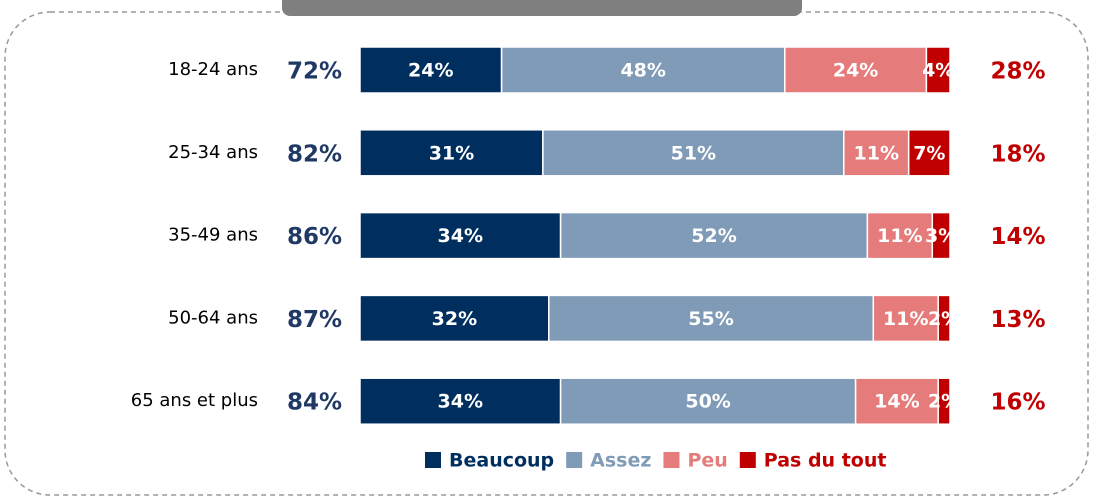 The height and width of the screenshot is (500, 1100). What do you see at coordinates (194, 400) in the screenshot?
I see `category-label: 65 ans et plus` at bounding box center [194, 400].